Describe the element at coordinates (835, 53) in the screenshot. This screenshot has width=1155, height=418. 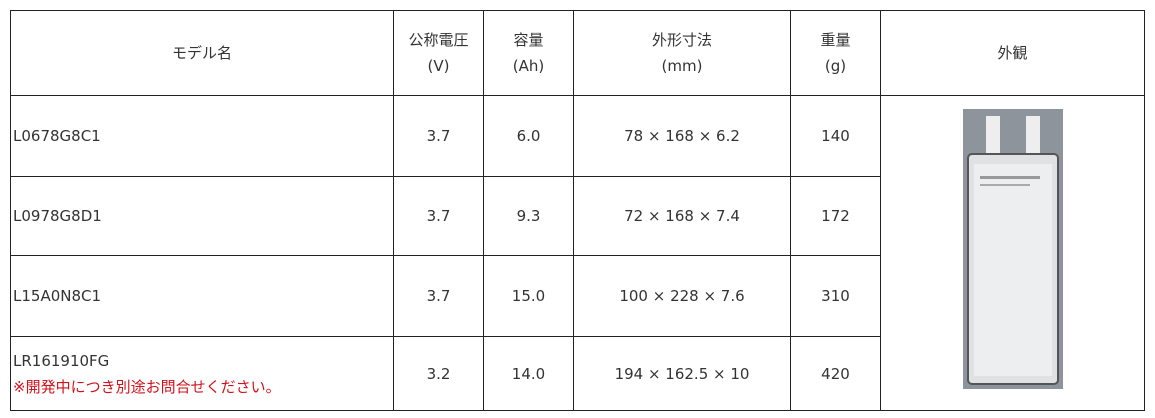
I see `header-cell: 重量 (g)` at that location.